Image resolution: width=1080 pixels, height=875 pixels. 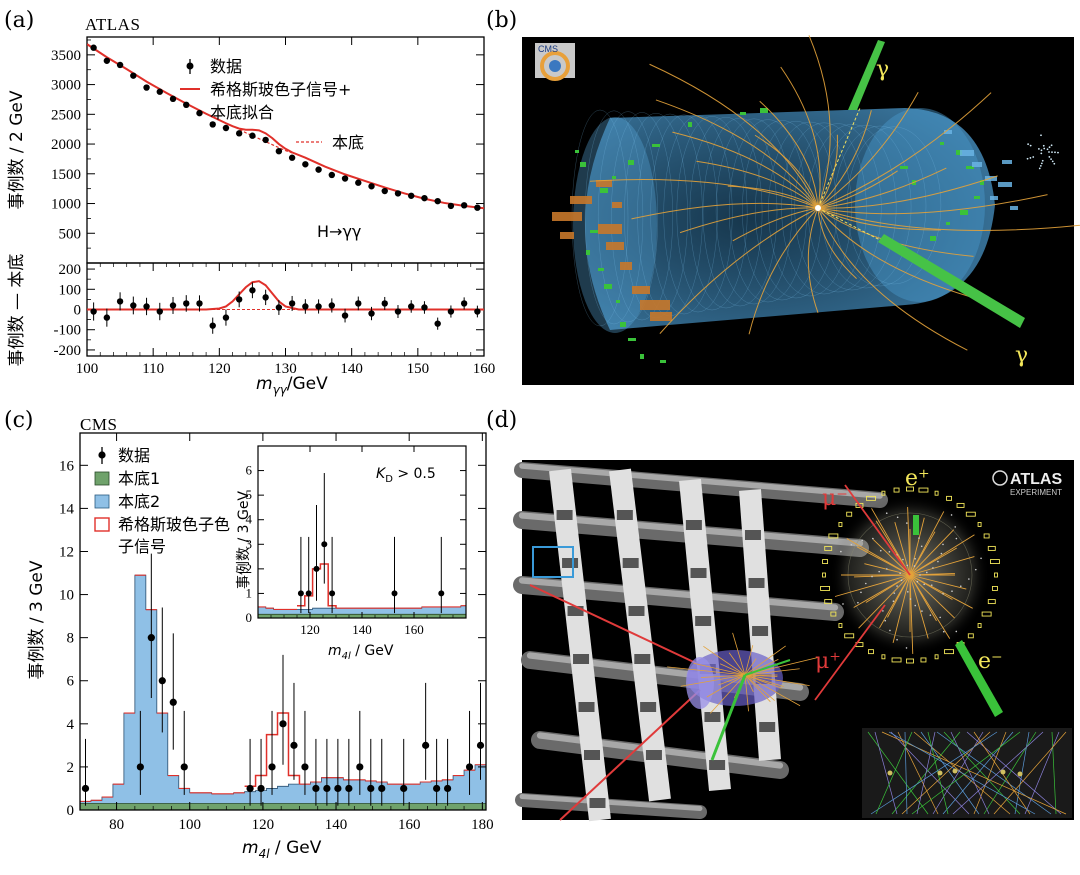 What do you see at coordinates (70, 290) in the screenshot?
I see `y-tick-label-a-residual: 100` at bounding box center [70, 290].